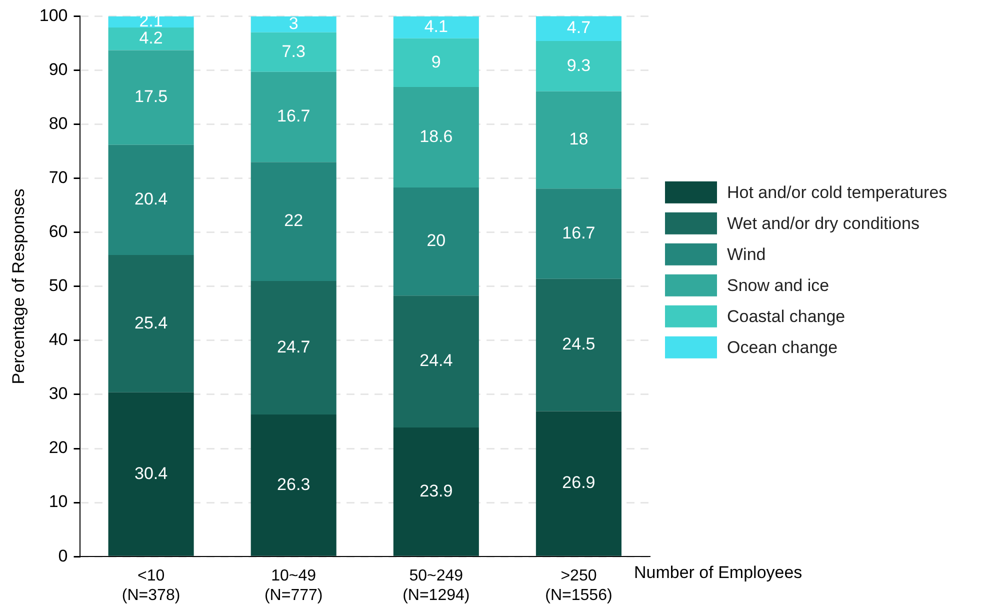  I want to click on data-label: 20, so click(436, 240).